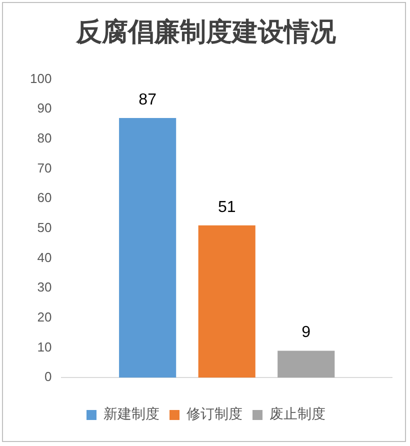 The image size is (410, 446). What do you see at coordinates (44, 317) in the screenshot?
I see `y-tick-label: 20` at bounding box center [44, 317].